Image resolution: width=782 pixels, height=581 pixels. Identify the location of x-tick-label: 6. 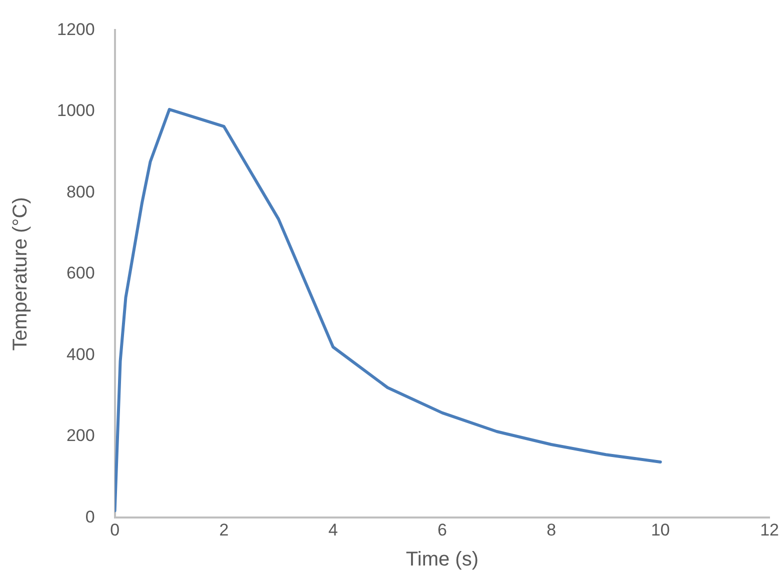
(442, 530).